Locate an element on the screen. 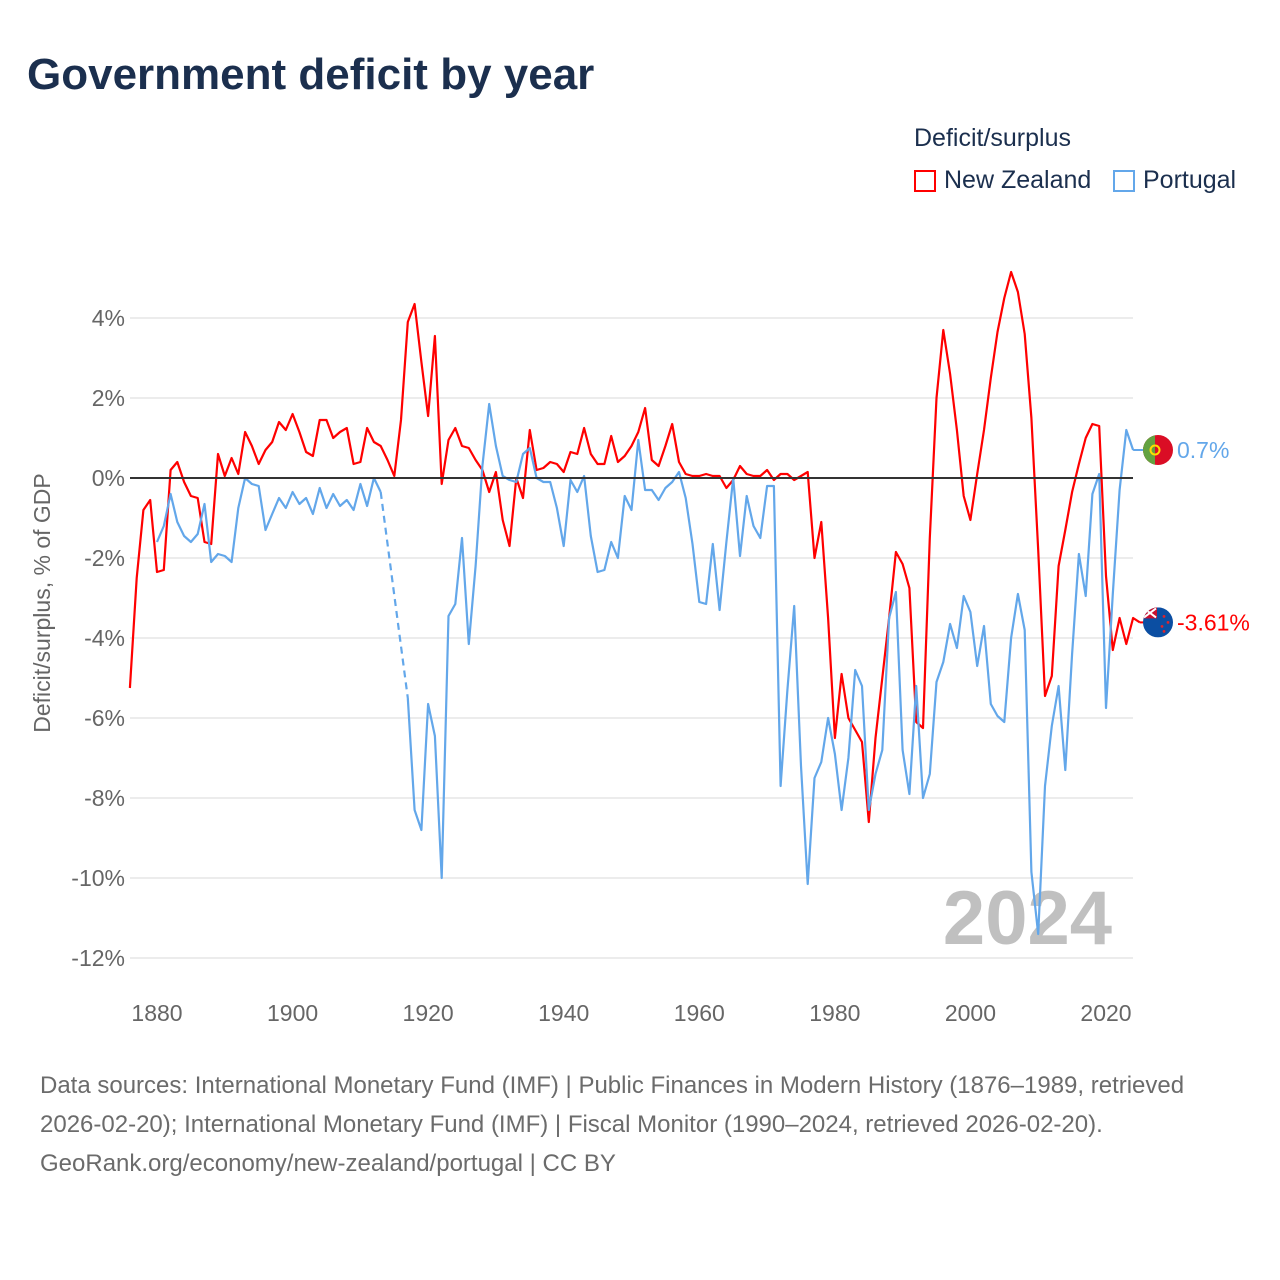  y-axis-label: Deficit/surplus, % of GDP is located at coordinates (42, 602).